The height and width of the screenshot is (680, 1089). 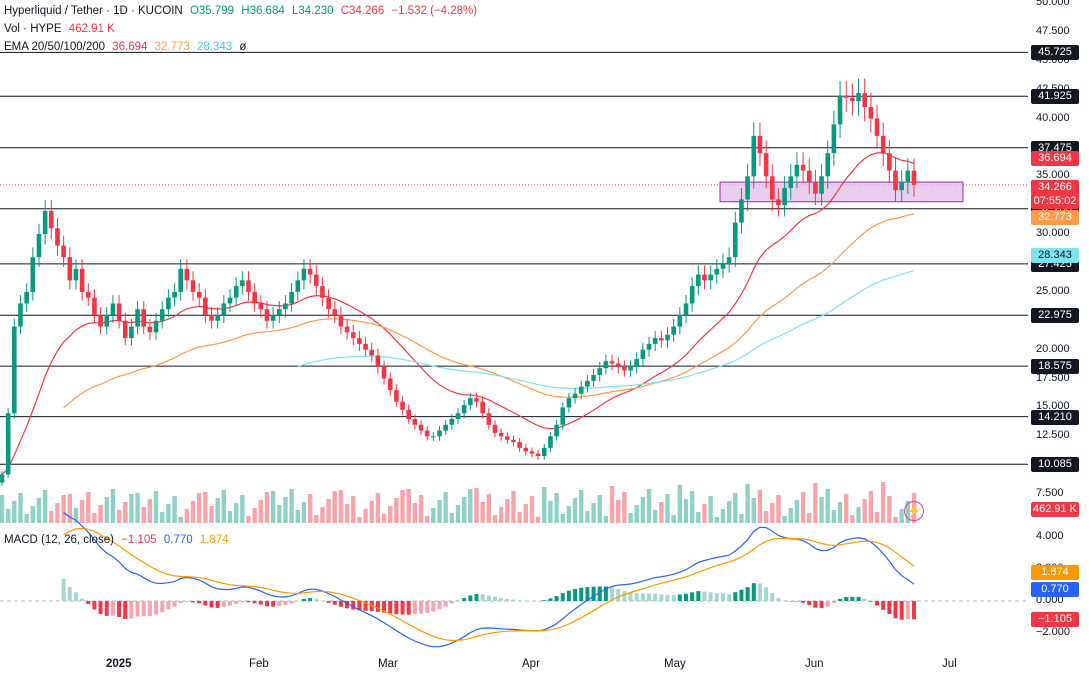 What do you see at coordinates (129, 47) in the screenshot?
I see `ema20-value: 36.694` at bounding box center [129, 47].